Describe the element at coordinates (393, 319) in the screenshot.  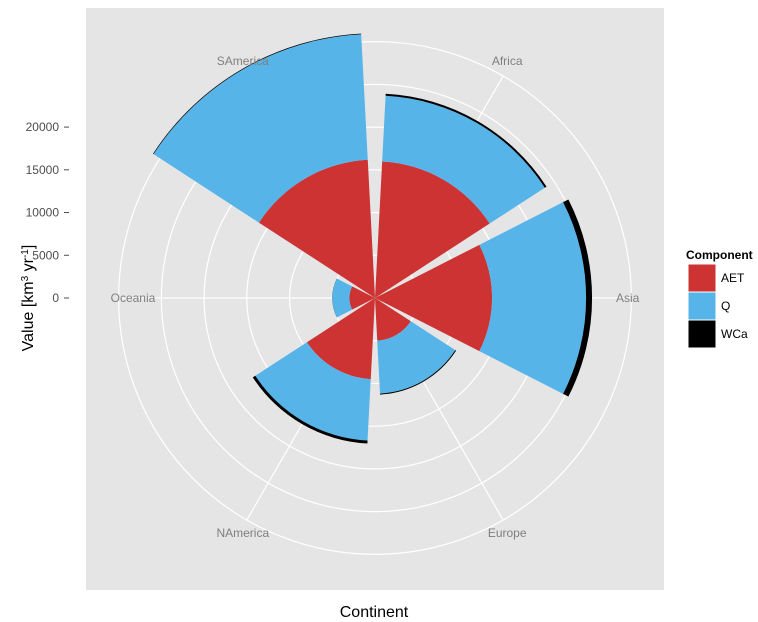
I see `bar-aet-europe` at that location.